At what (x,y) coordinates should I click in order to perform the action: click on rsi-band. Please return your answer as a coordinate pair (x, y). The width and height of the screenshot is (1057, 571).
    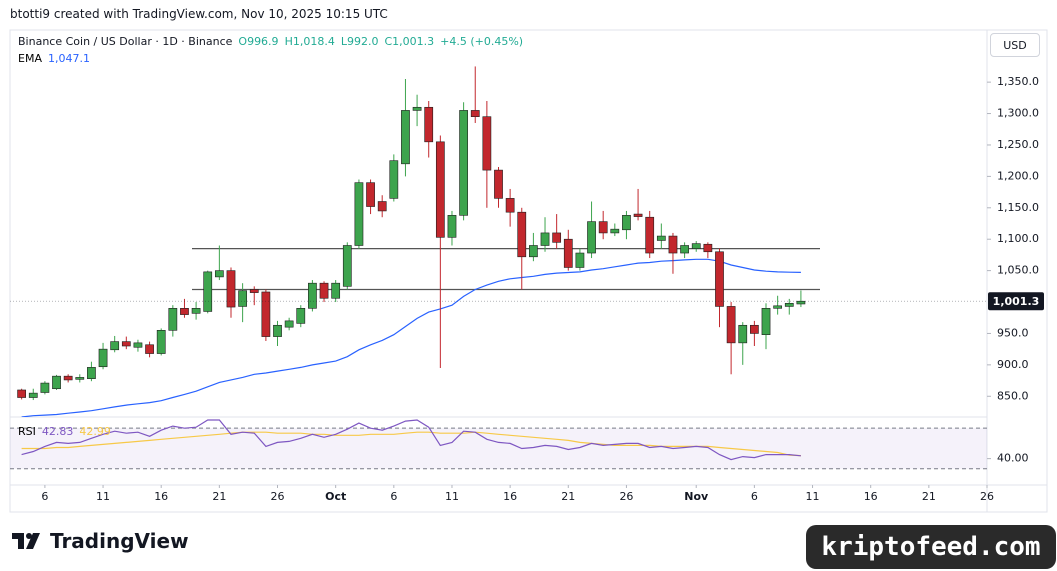
    Looking at the image, I should click on (498, 448).